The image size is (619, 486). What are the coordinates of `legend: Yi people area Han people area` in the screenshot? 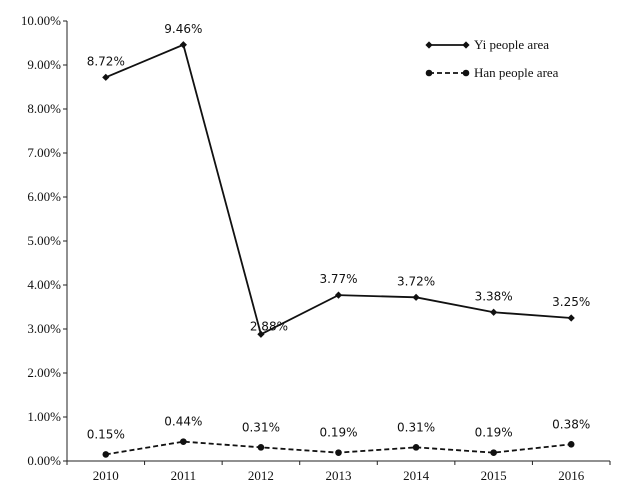 It's located at (492, 58).